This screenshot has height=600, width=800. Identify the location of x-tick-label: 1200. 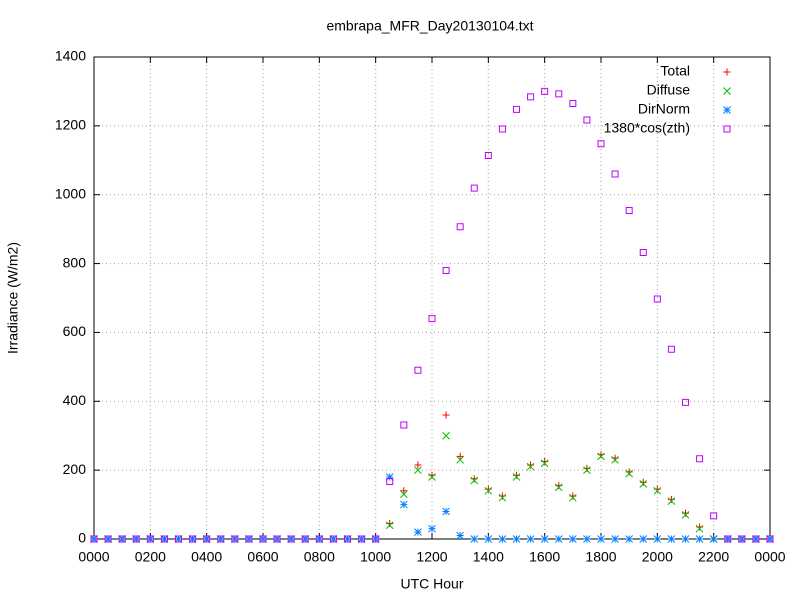
(431, 557).